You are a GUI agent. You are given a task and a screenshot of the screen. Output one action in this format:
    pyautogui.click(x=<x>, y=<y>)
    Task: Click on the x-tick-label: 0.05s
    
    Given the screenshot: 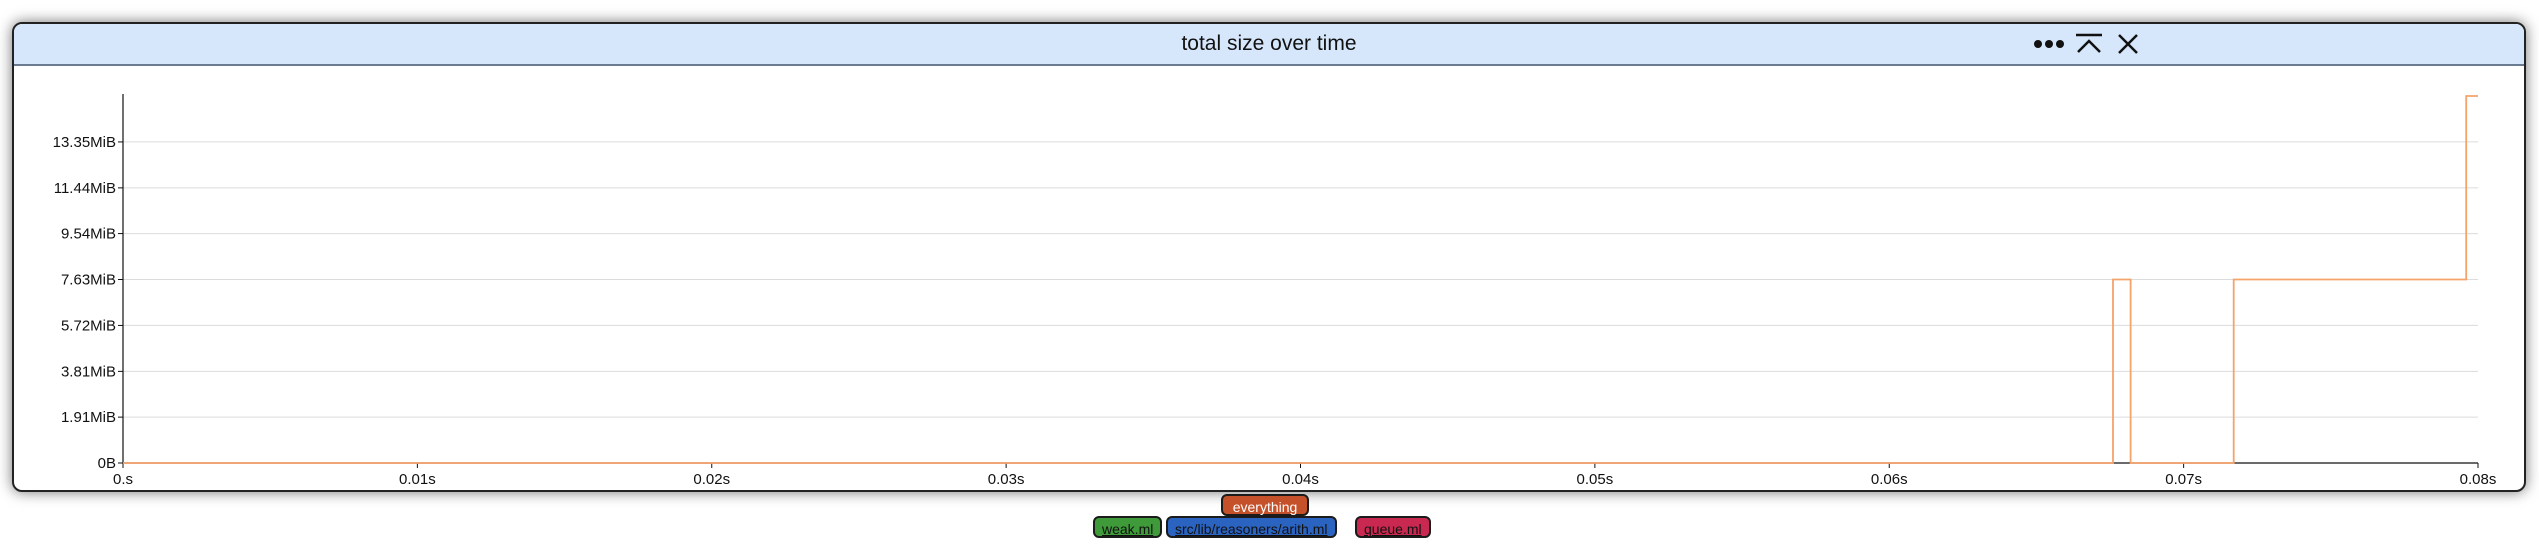 What is the action you would take?
    pyautogui.click(x=1595, y=479)
    